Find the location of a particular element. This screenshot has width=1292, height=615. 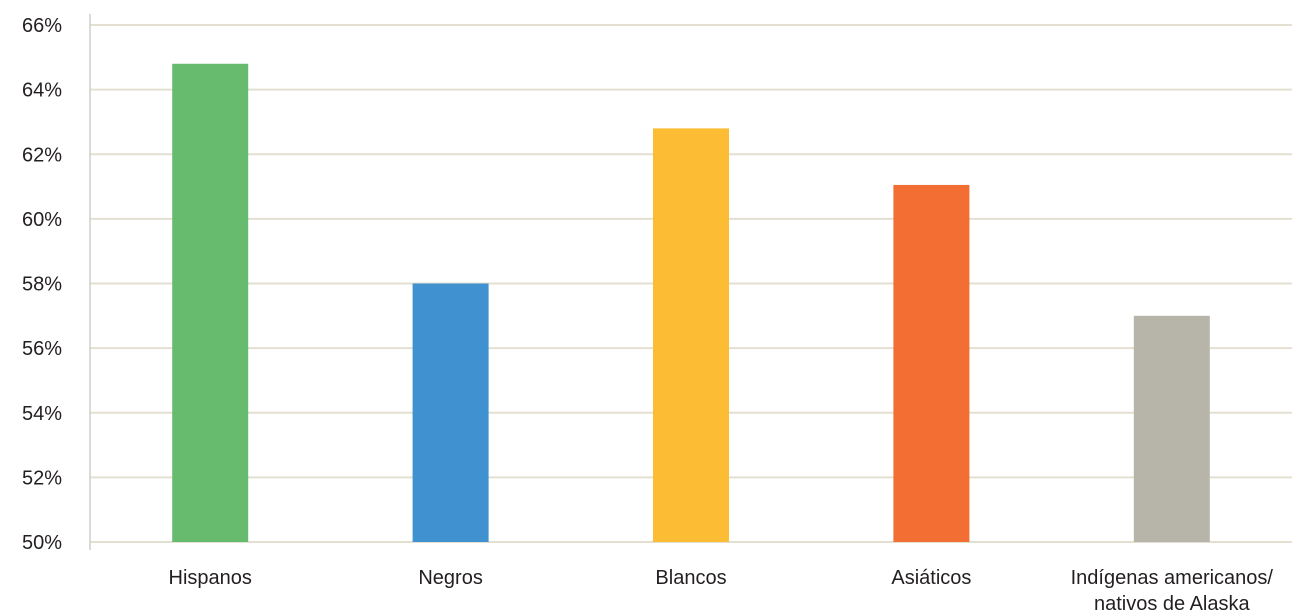

y-tick-label: 52% is located at coordinates (42, 478).